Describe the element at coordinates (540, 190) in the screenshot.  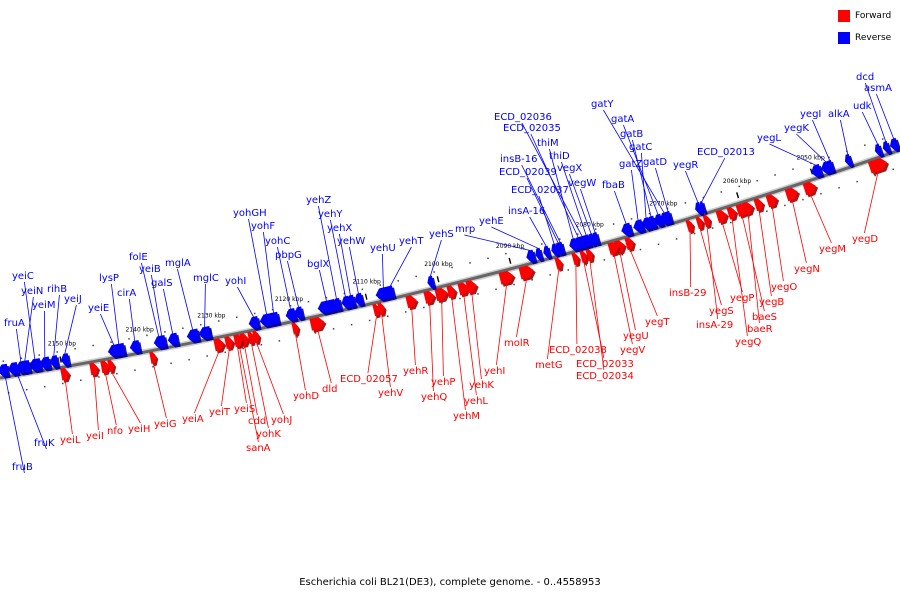
I see `gene-label-ecd-02037: ECD_02037` at that location.